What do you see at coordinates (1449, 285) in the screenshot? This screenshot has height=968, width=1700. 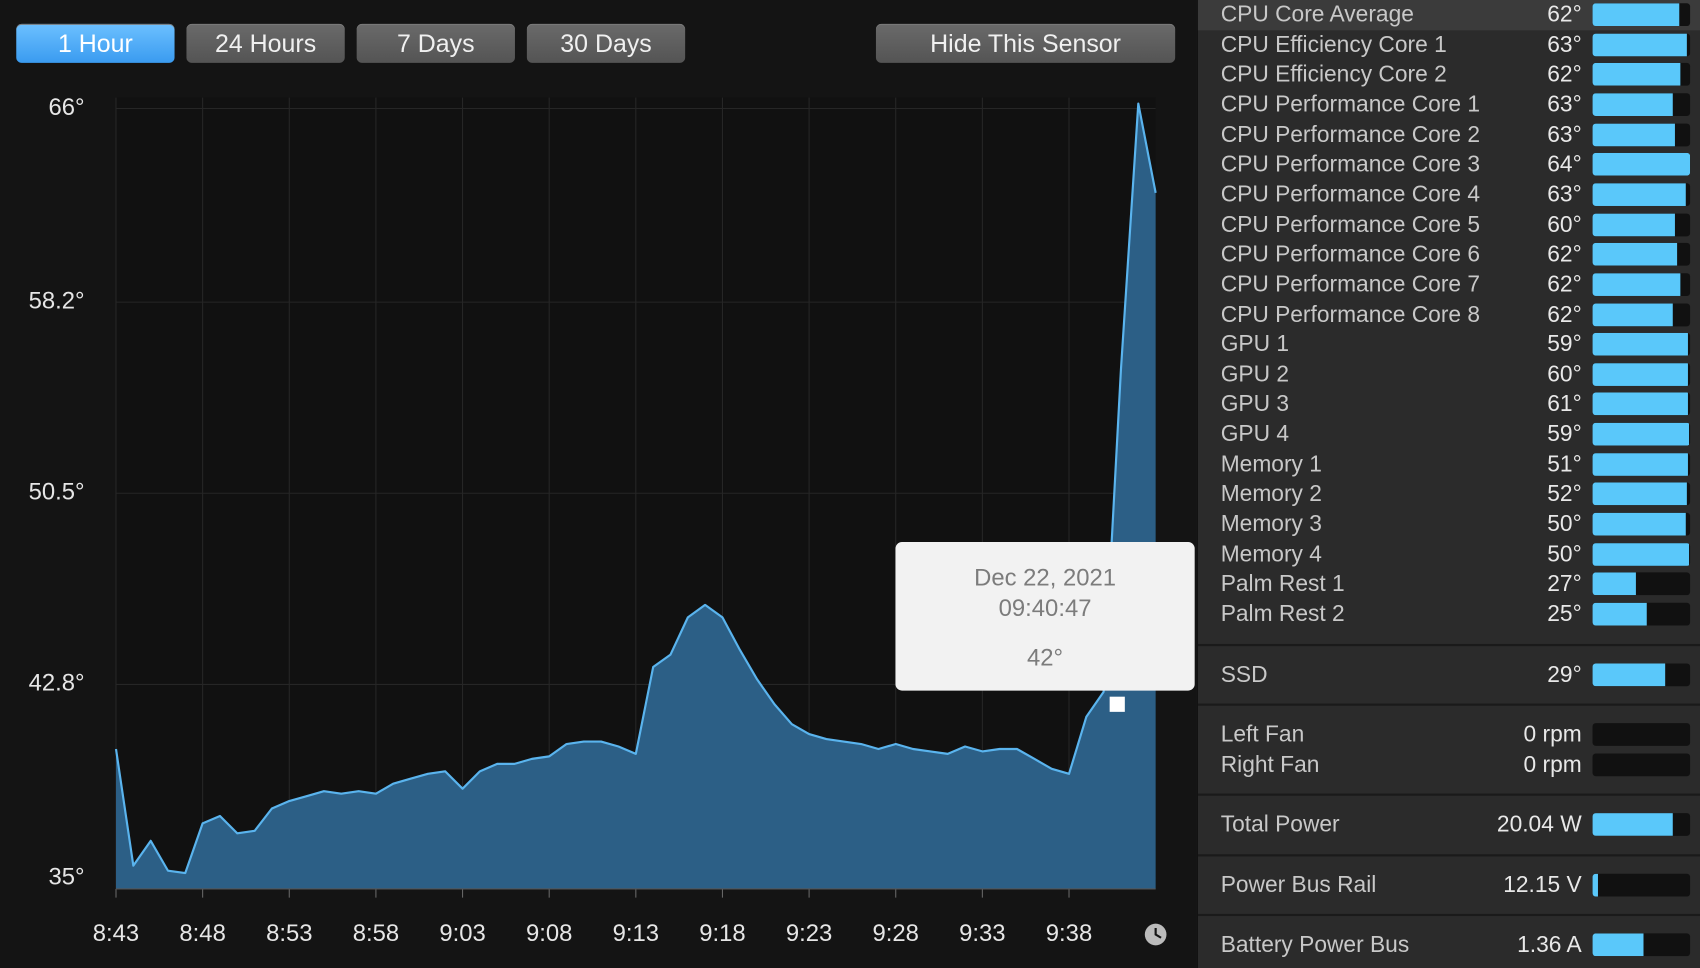 I see `sensor-row: CPU Performance Core 7 62°` at bounding box center [1449, 285].